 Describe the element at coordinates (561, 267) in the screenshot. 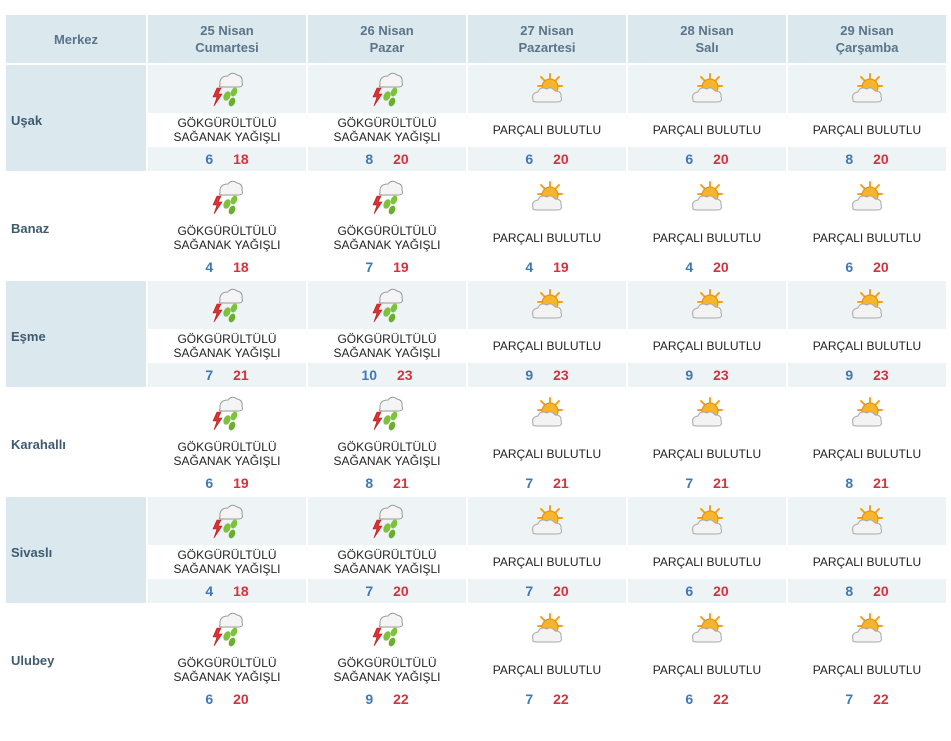

I see `max-temp: 19` at that location.